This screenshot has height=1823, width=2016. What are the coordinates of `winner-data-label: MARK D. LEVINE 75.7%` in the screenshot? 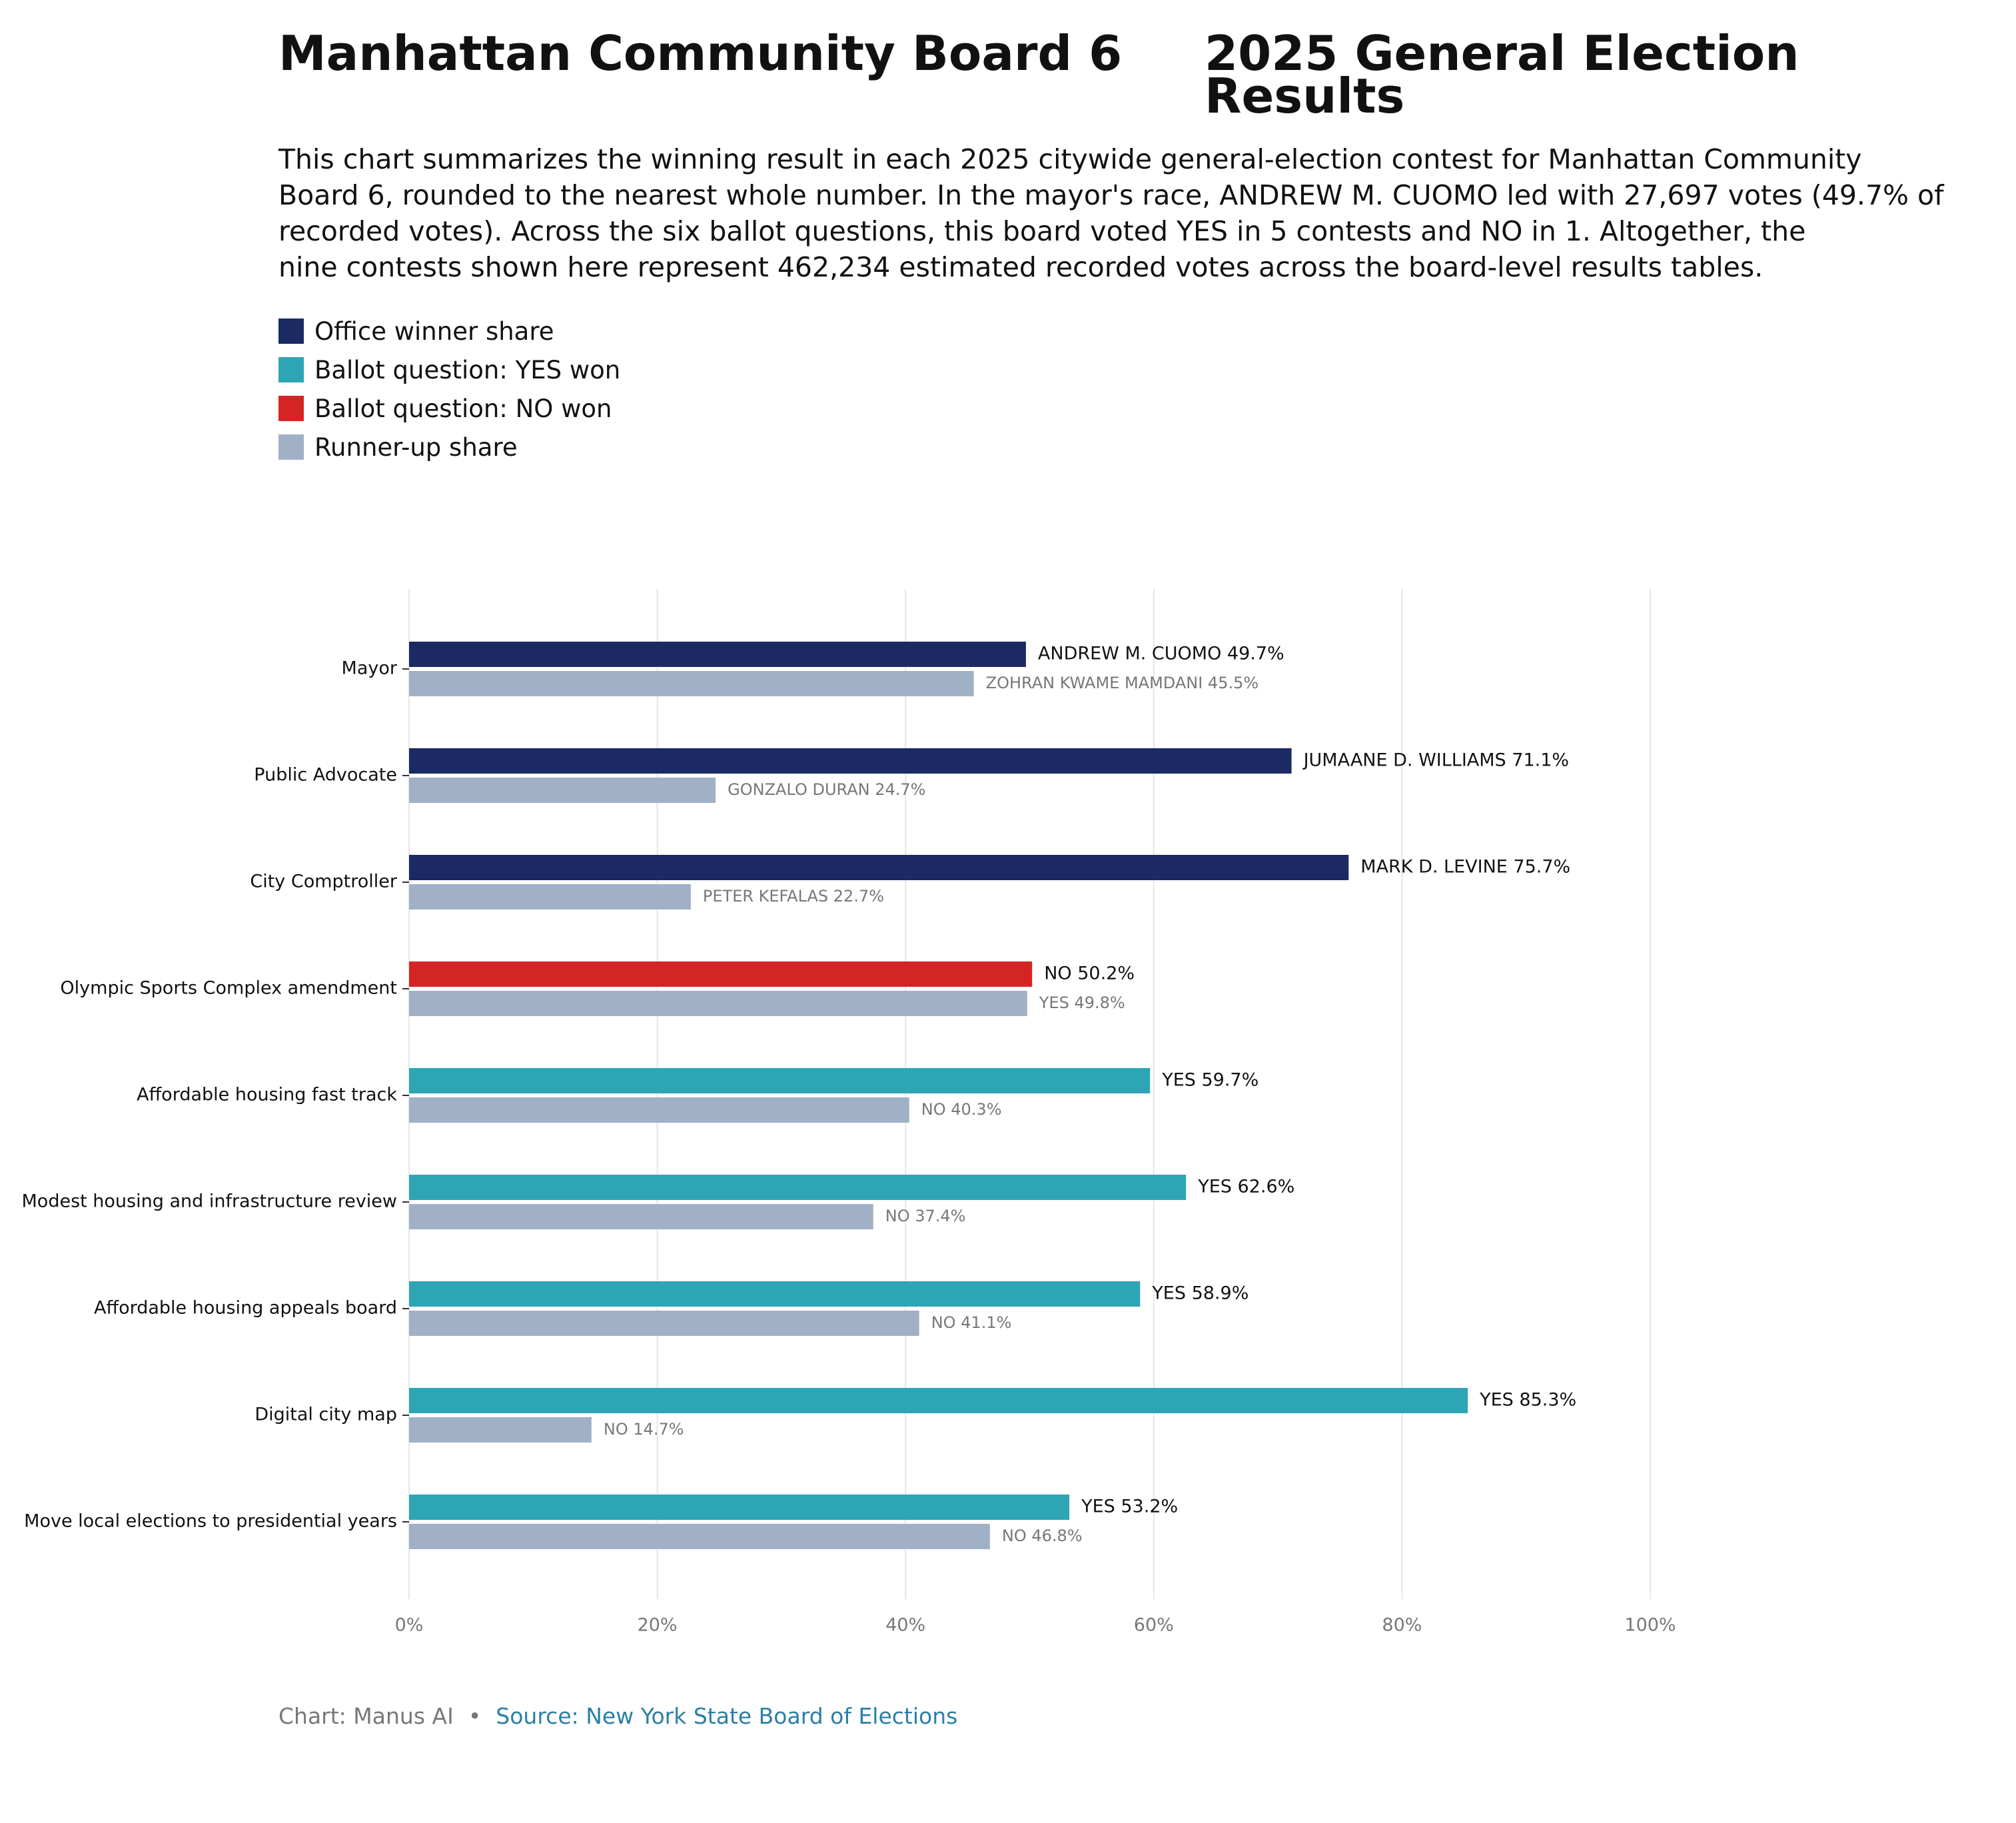 It's located at (1465, 867).